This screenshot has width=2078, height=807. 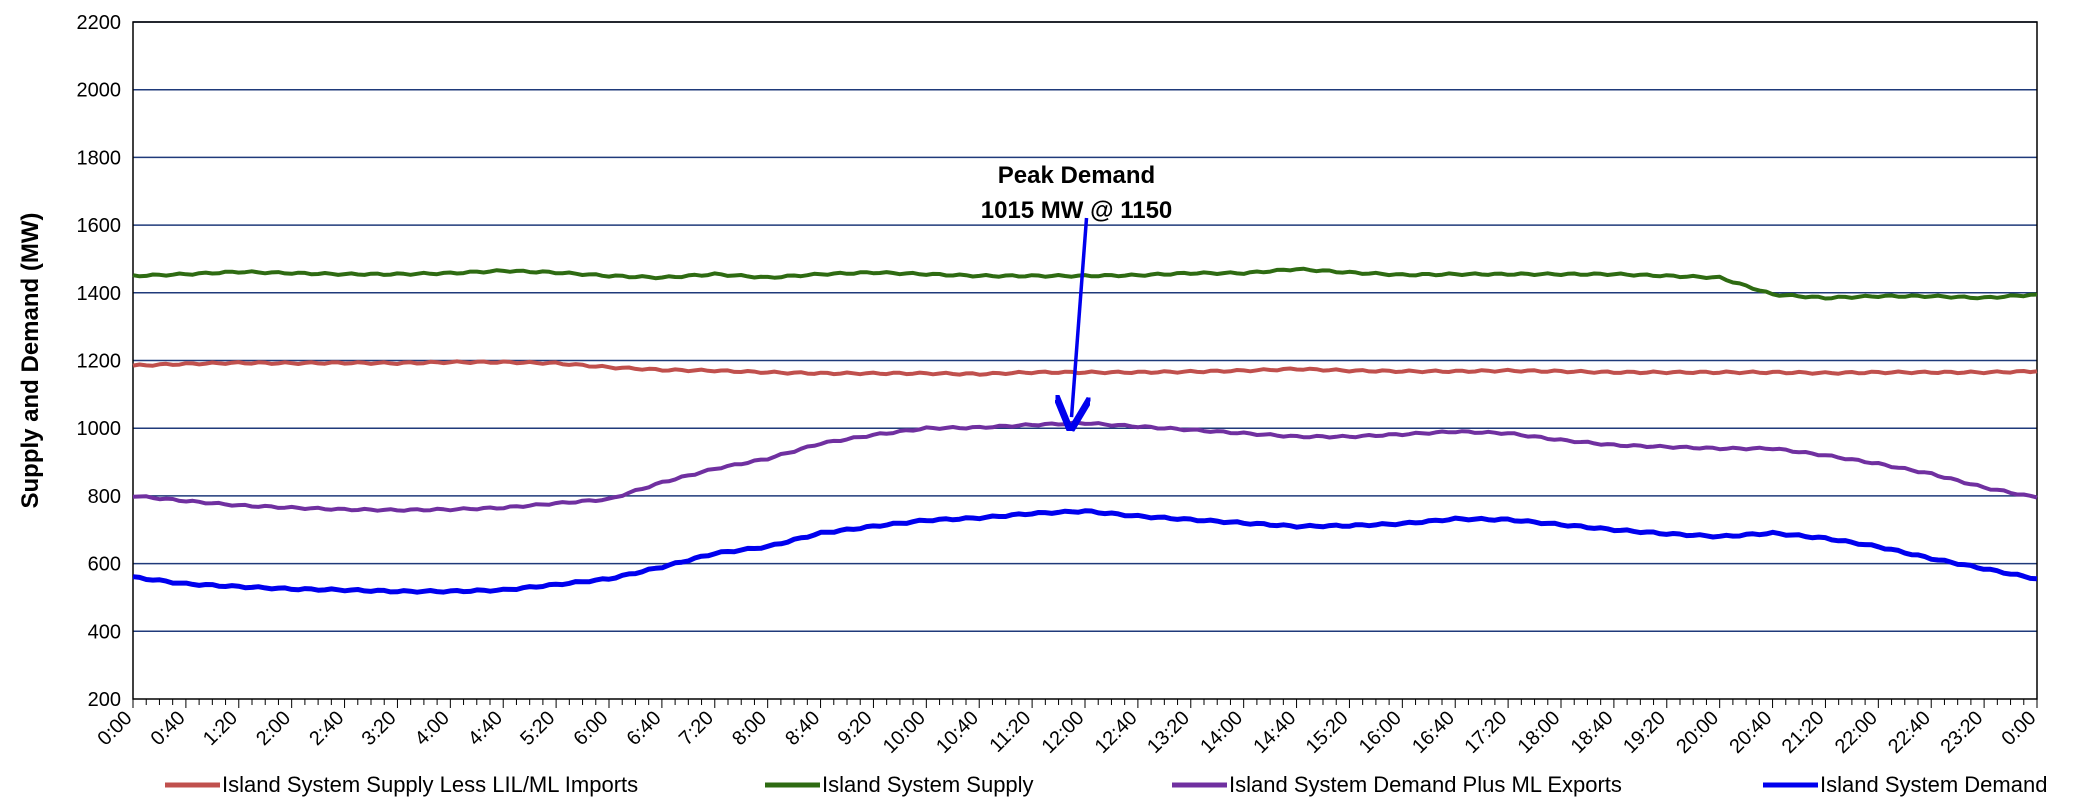 What do you see at coordinates (957, 732) in the screenshot?
I see `x-tick-label: 10:40` at bounding box center [957, 732].